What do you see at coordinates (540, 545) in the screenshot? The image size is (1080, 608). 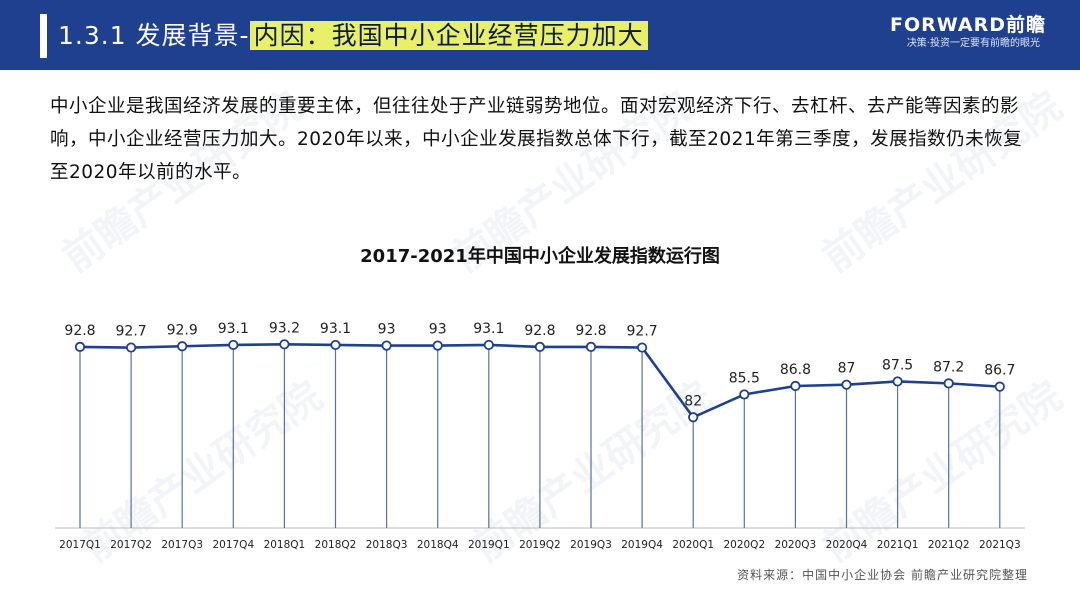 I see `x-tick-label: 2019Q2` at bounding box center [540, 545].